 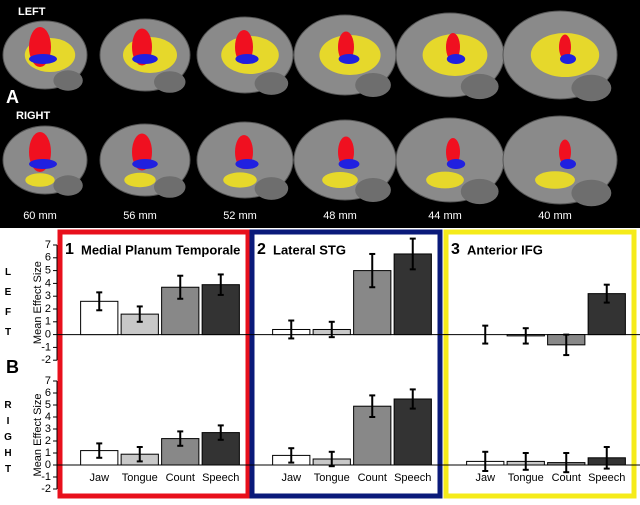 What do you see at coordinates (40, 216) in the screenshot?
I see `slice-label: 60 mm` at bounding box center [40, 216].